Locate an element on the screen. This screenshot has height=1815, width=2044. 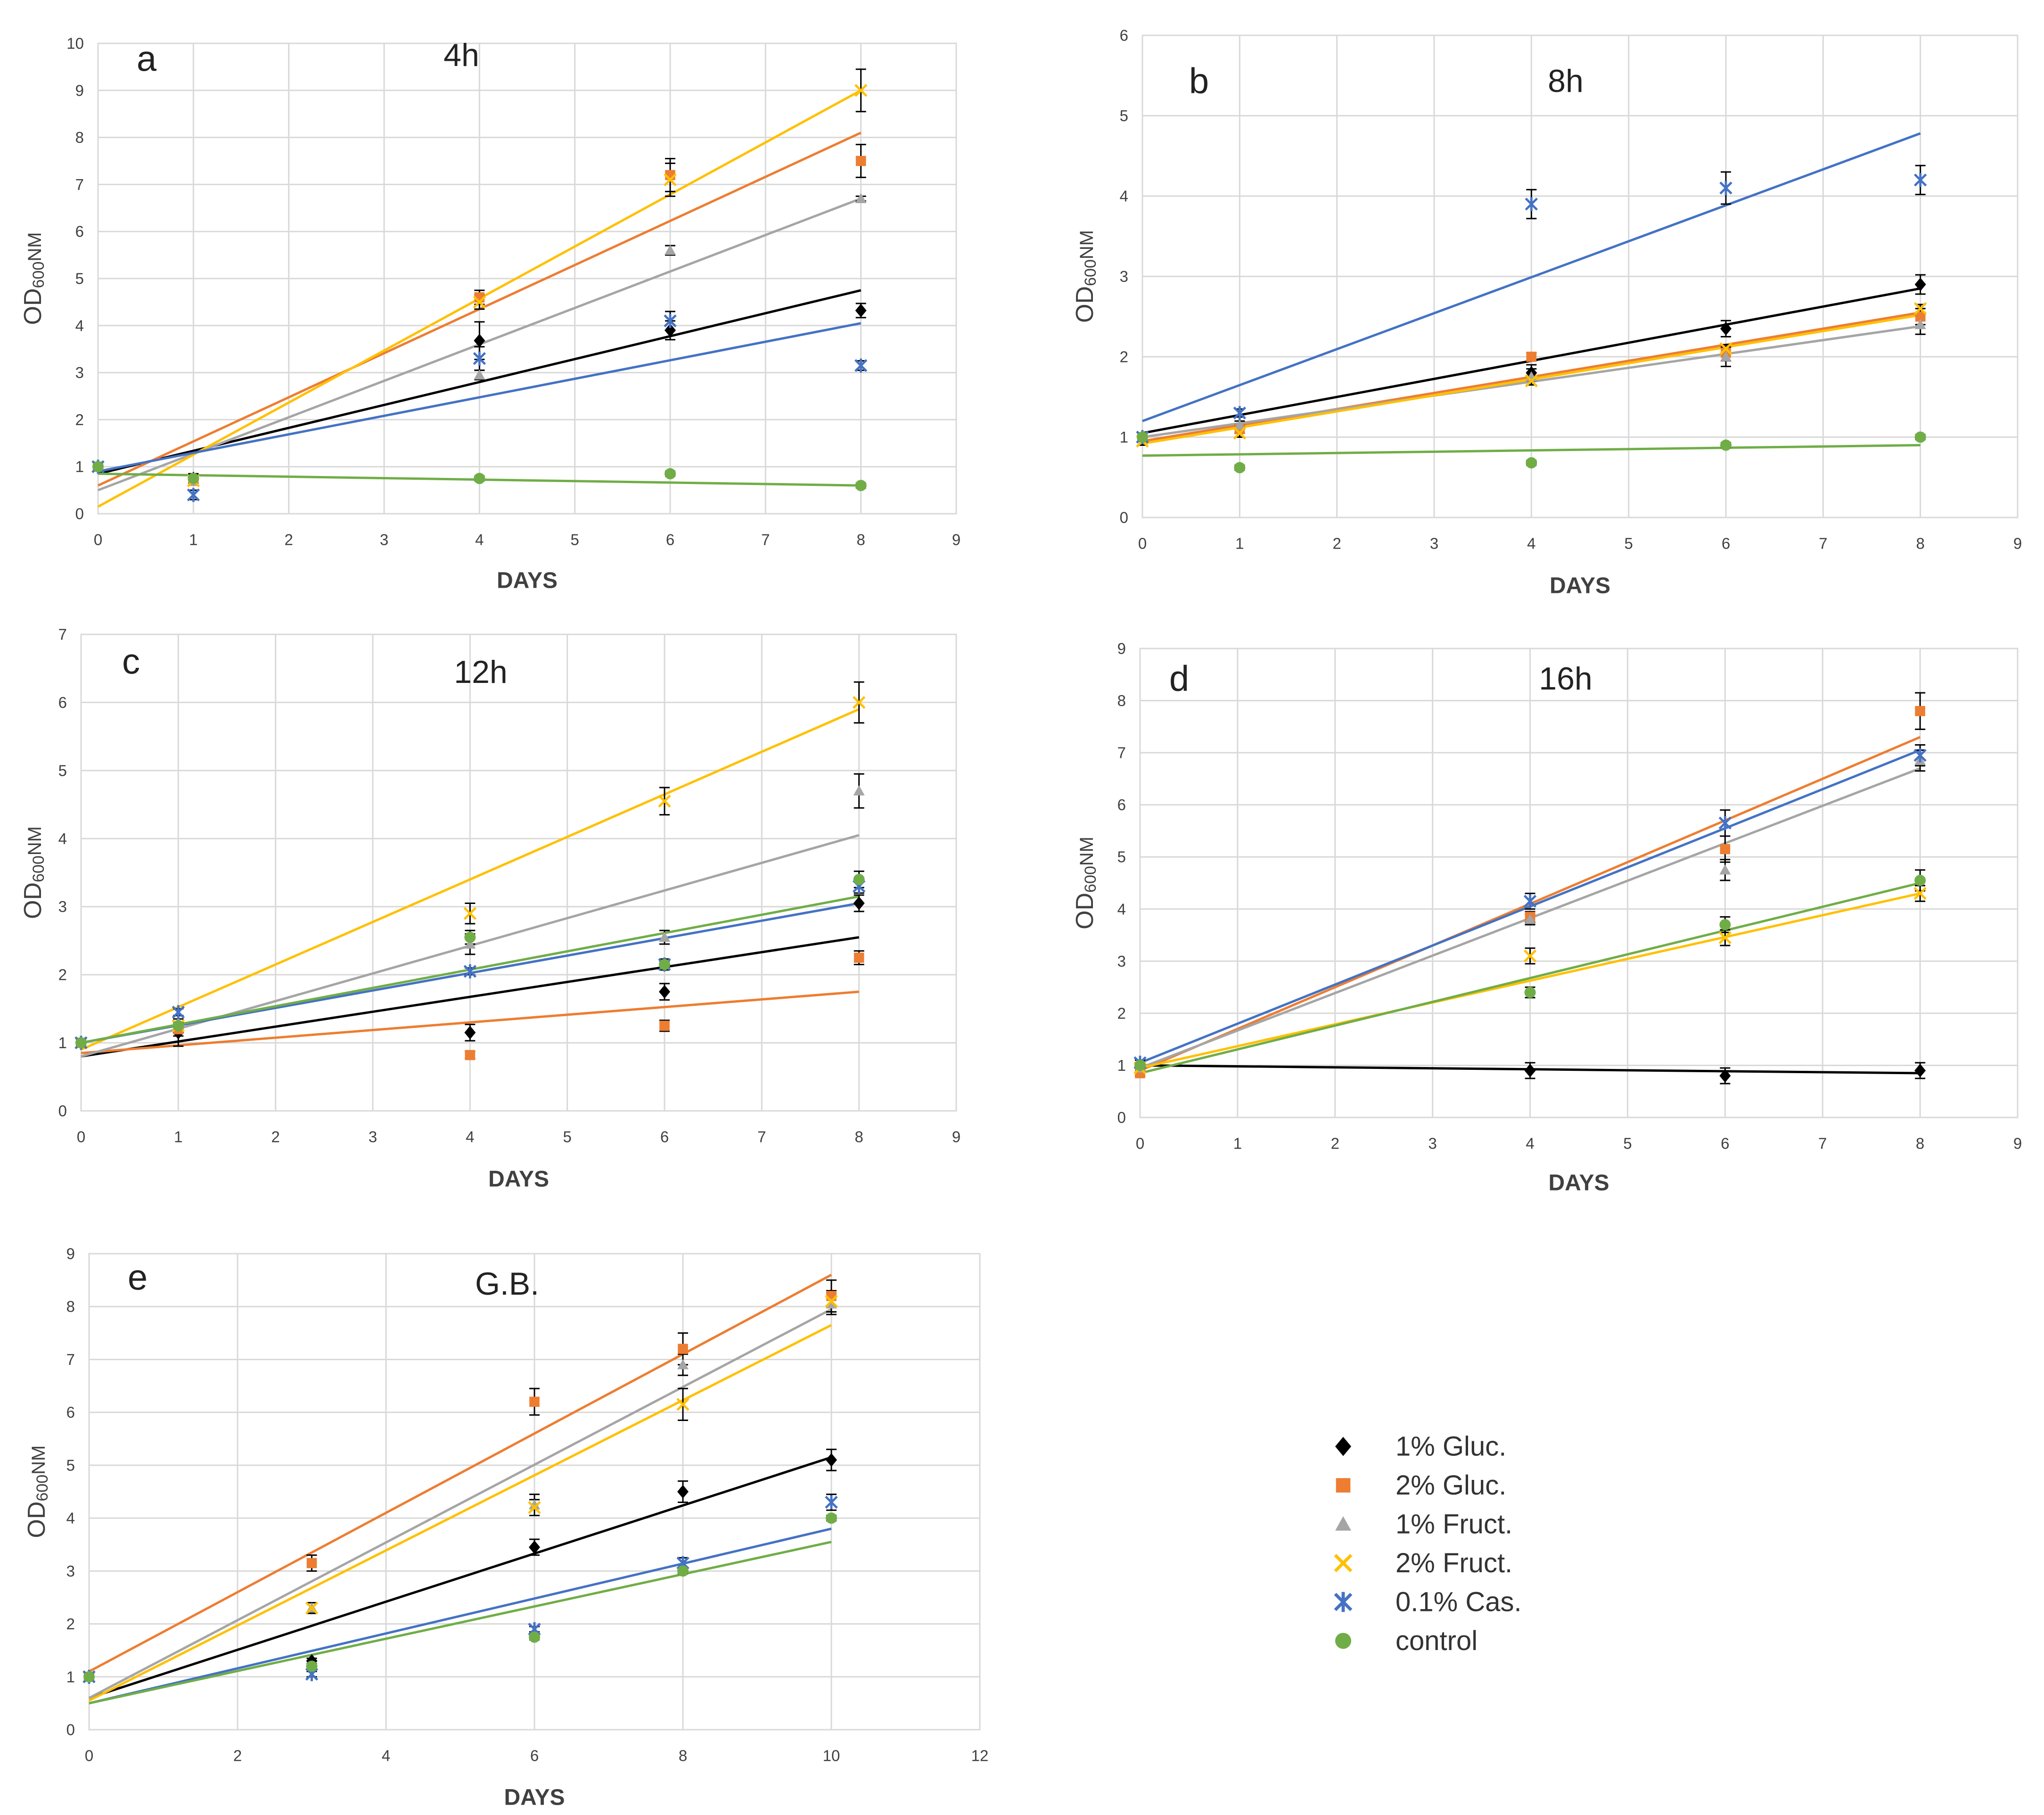
chart-title: G.B. is located at coordinates (507, 1284).